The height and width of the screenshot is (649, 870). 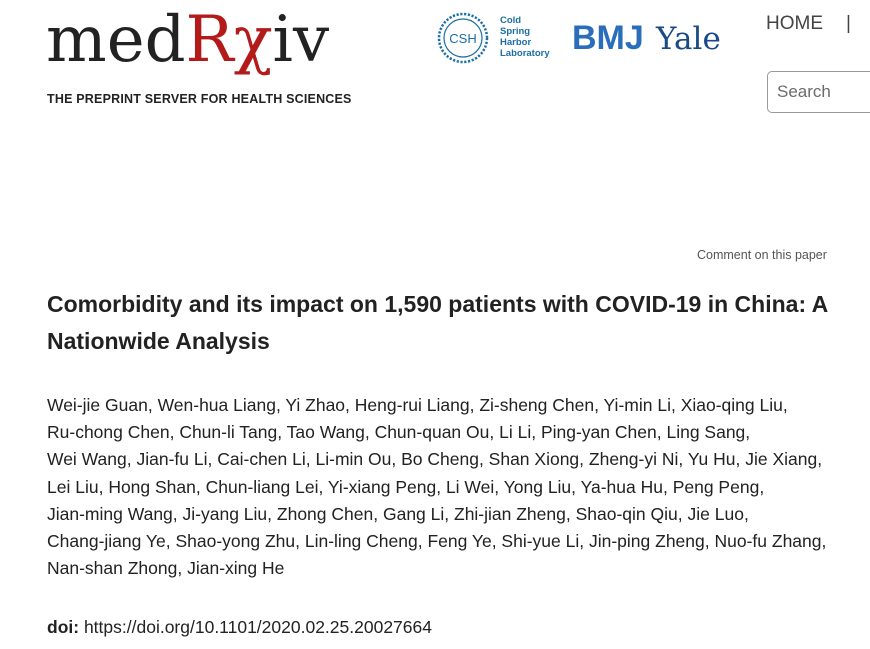 What do you see at coordinates (637, 405) in the screenshot?
I see `author-link: Yi-min Li` at bounding box center [637, 405].